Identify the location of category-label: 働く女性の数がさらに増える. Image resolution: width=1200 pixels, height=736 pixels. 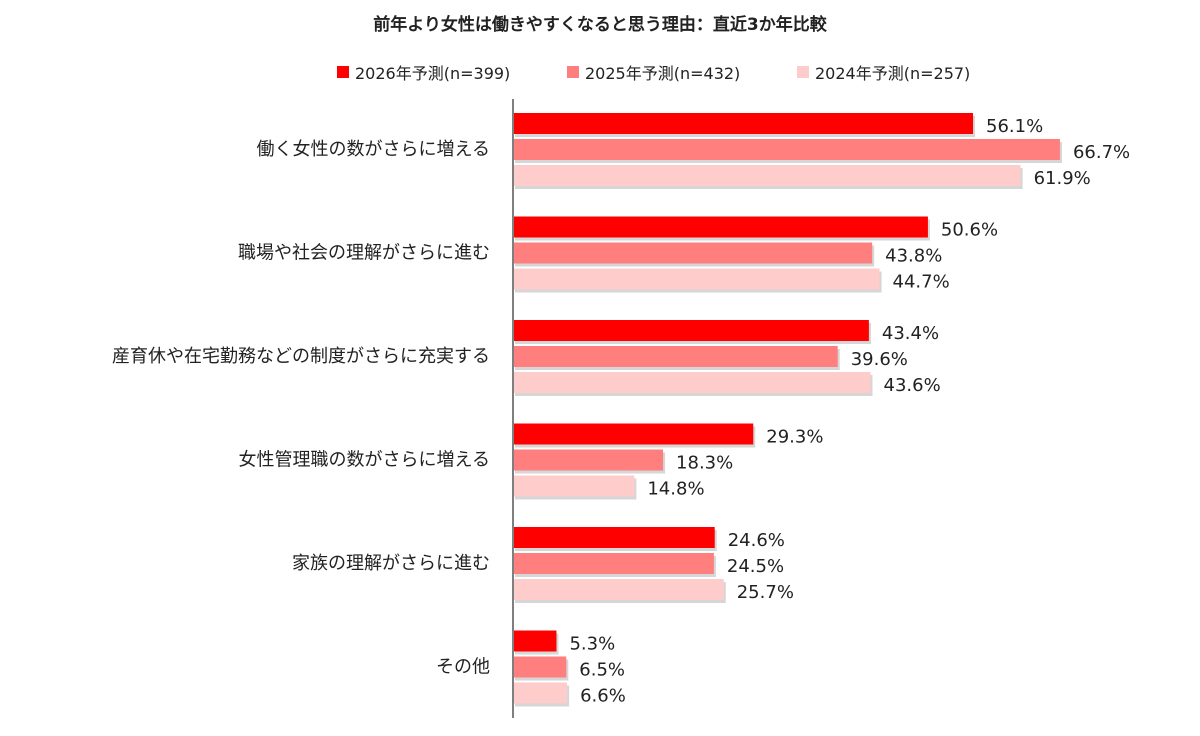
(373, 149).